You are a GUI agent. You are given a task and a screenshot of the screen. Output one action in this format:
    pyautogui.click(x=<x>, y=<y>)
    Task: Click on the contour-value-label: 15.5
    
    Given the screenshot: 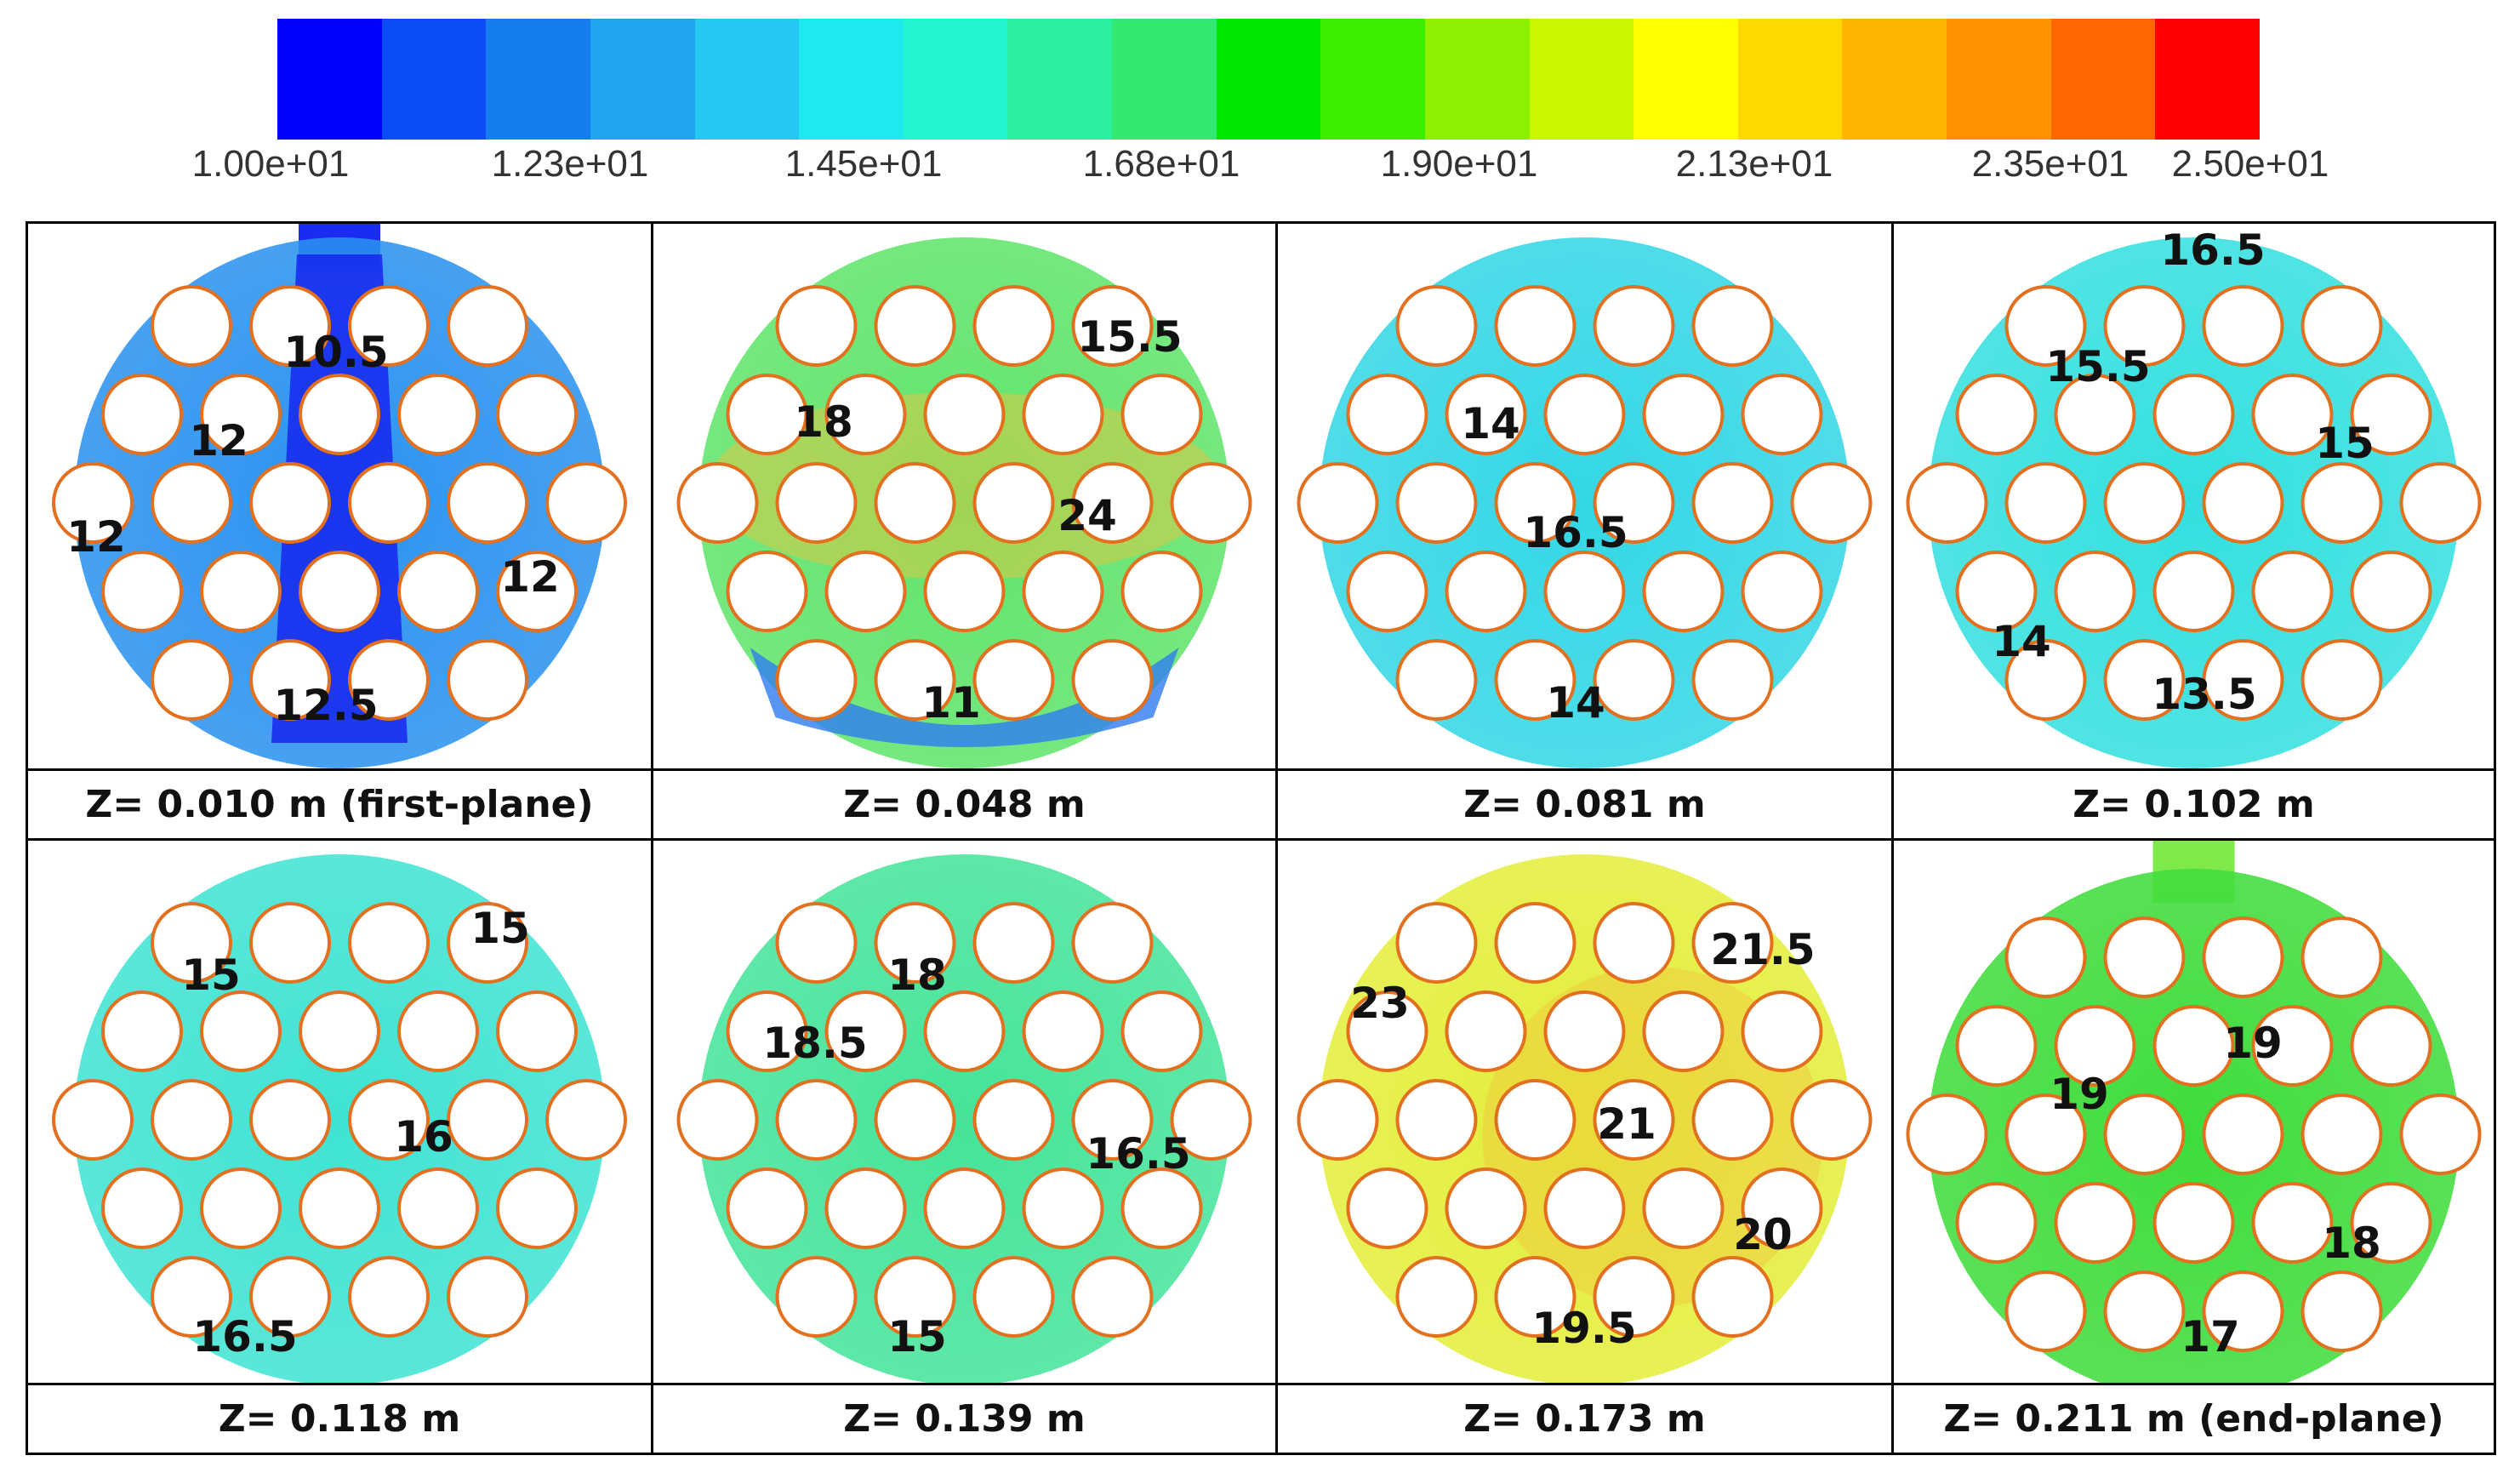 What is the action you would take?
    pyautogui.click(x=1129, y=337)
    